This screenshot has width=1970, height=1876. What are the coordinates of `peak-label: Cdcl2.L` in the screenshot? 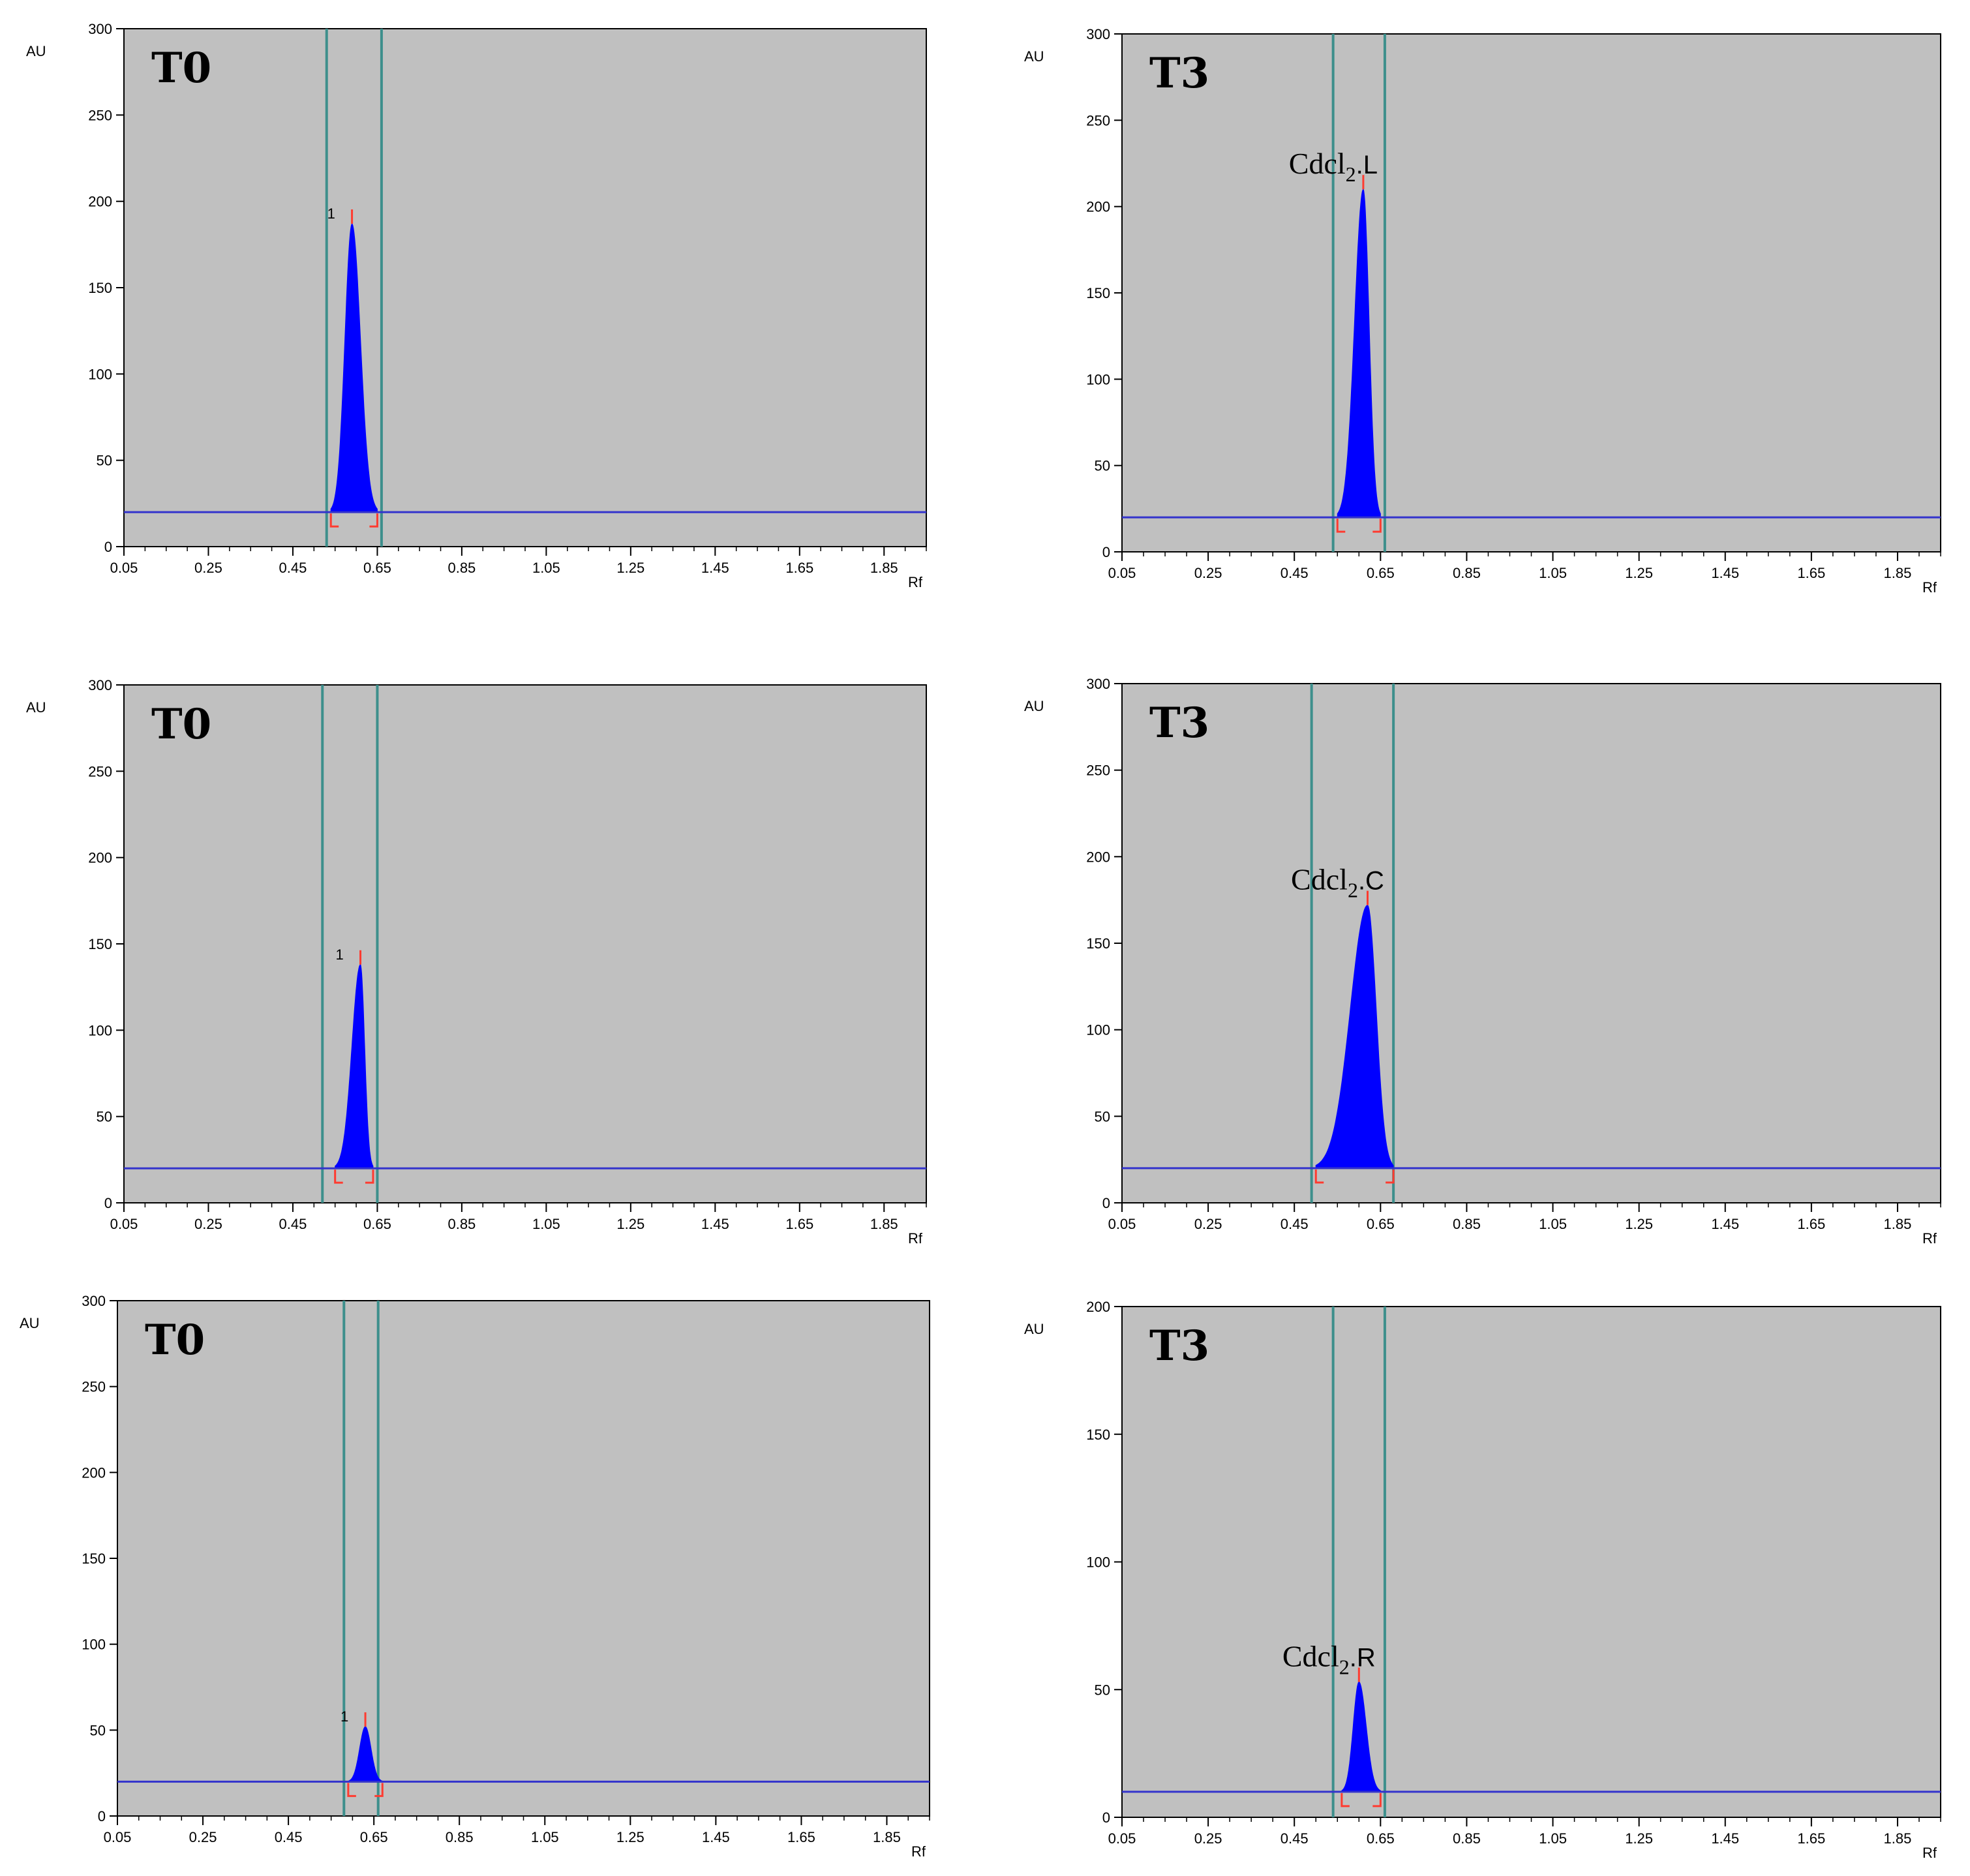 It's located at (1333, 166).